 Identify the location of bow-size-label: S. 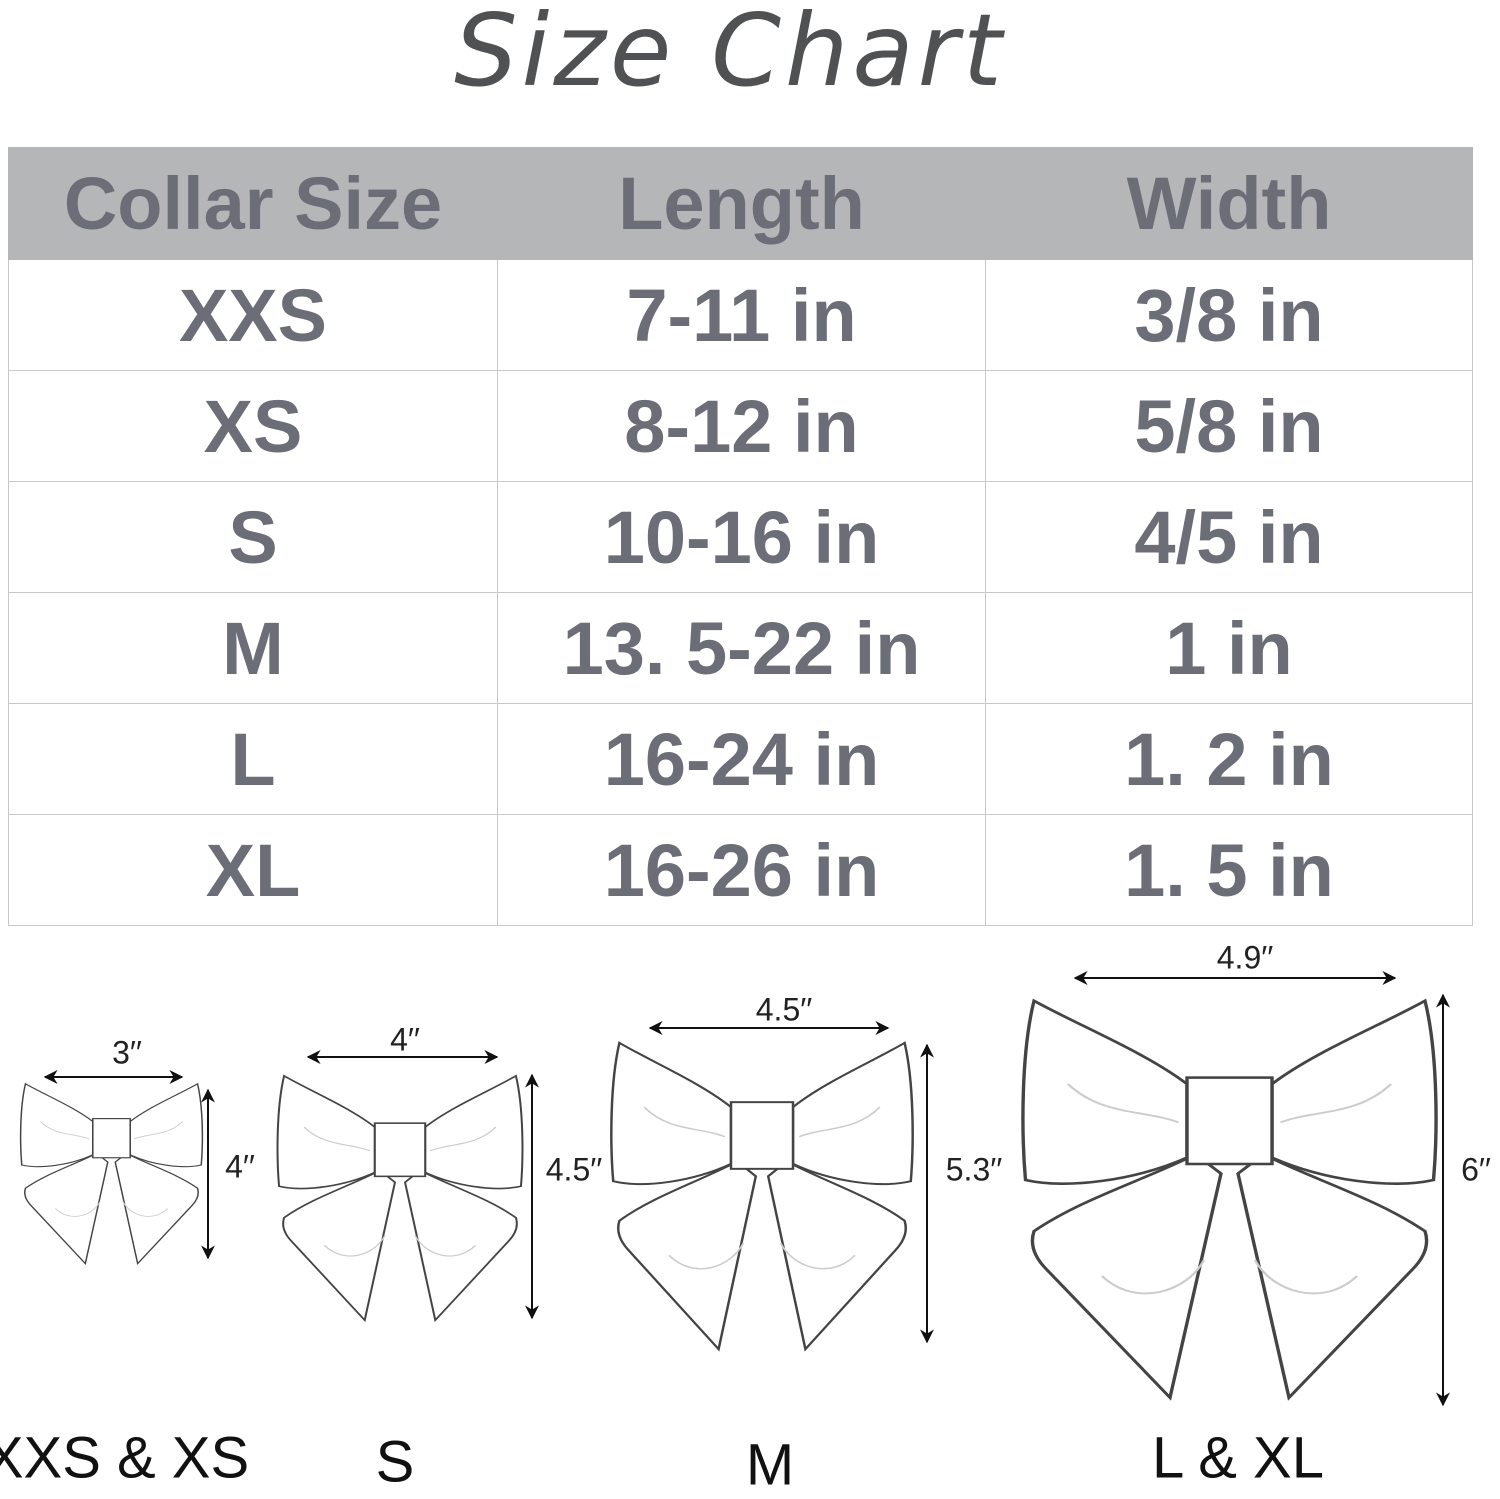
(395, 1462).